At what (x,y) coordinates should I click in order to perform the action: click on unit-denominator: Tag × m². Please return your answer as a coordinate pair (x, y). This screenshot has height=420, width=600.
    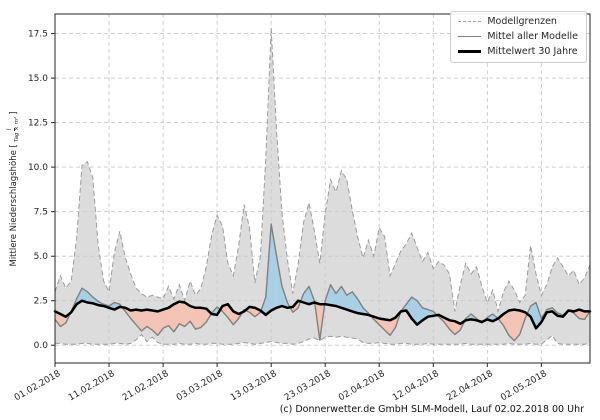
    Looking at the image, I should click on (17, 129).